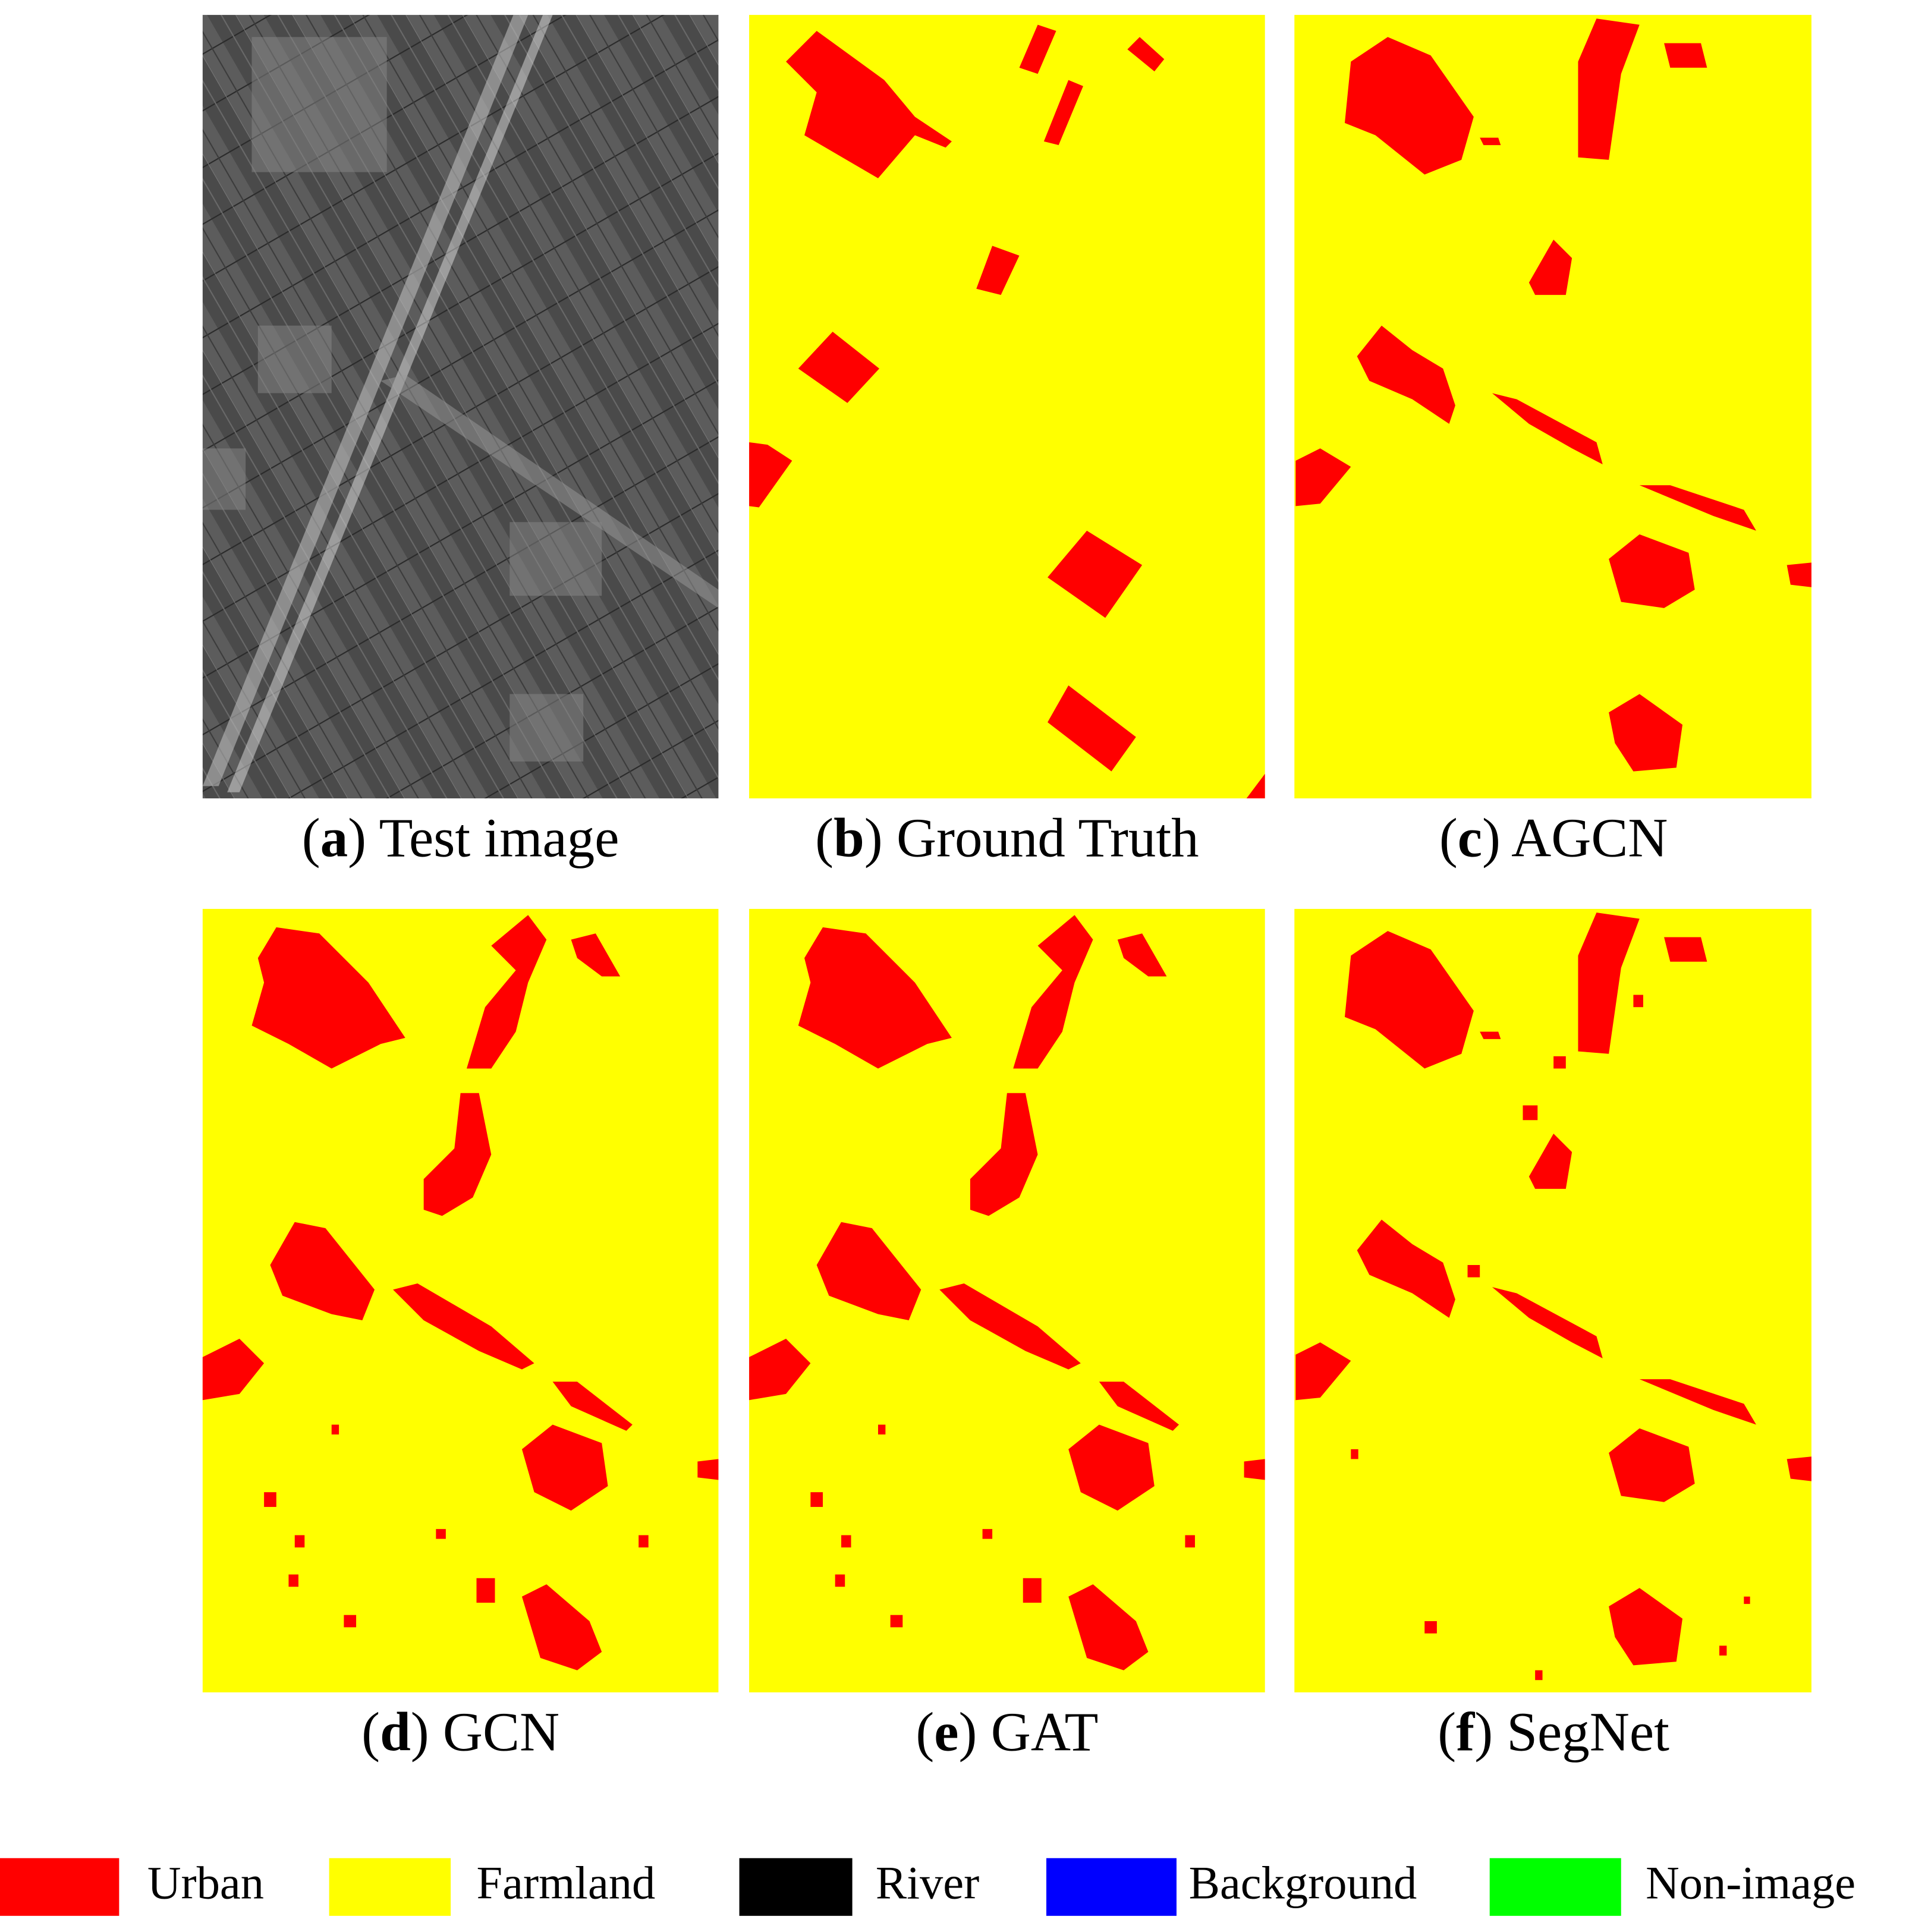 Image resolution: width=1906 pixels, height=1932 pixels. I want to click on caption-text: ) Ground Truth, so click(1031, 839).